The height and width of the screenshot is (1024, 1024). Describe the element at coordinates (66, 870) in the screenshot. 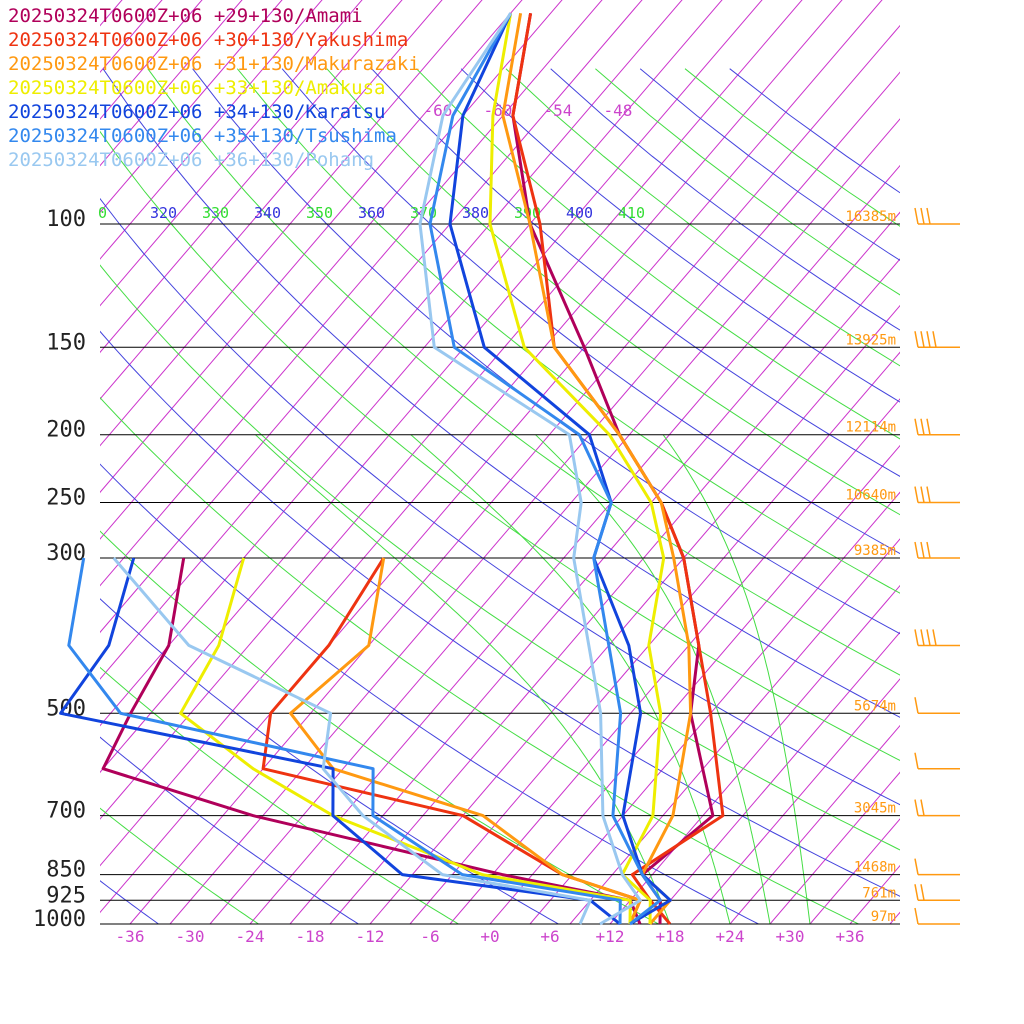

I see `pressure-tick-label: 850` at that location.